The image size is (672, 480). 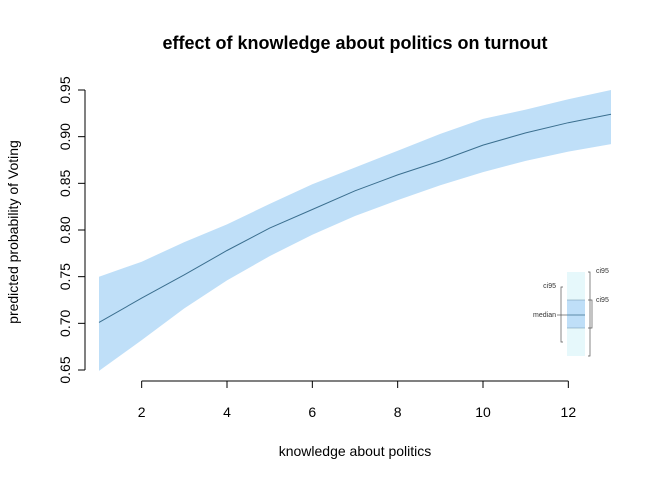 I want to click on x-axis: 2 4 6 8 10 12, so click(x=357, y=400).